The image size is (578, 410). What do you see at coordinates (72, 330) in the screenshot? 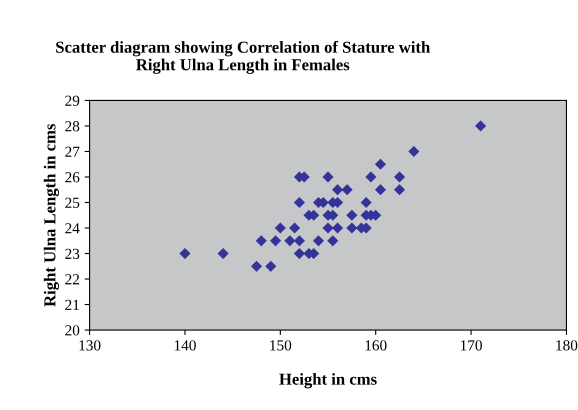
I see `y-tick-label: 20` at bounding box center [72, 330].